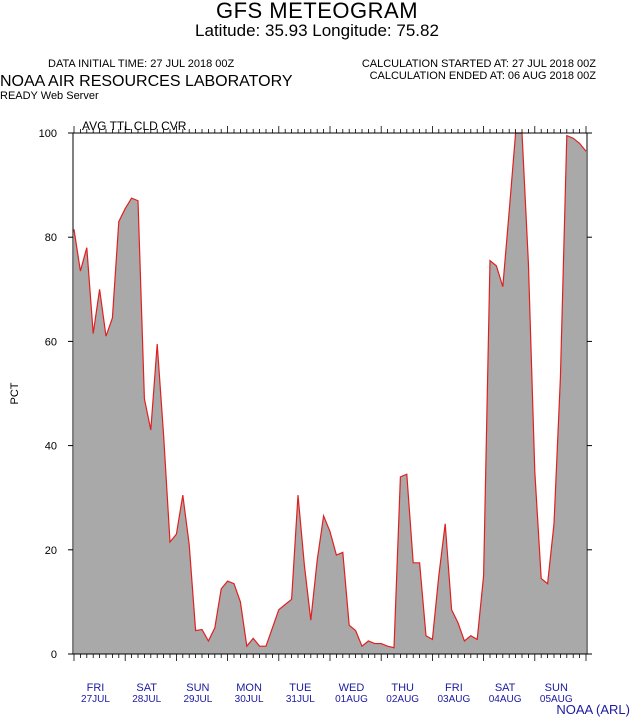  What do you see at coordinates (51, 238) in the screenshot?
I see `y-tick-label-80: 80` at bounding box center [51, 238].